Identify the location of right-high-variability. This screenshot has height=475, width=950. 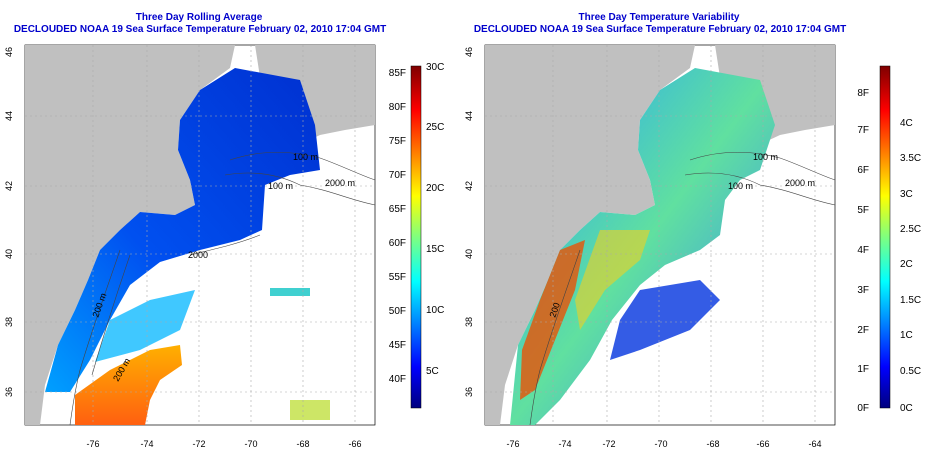
(552, 320).